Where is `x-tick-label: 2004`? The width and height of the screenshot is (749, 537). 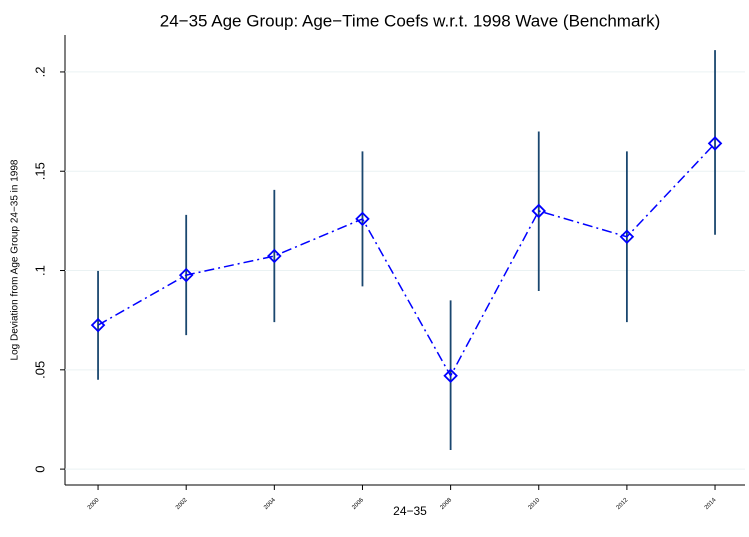 x-tick-label: 2004 is located at coordinates (270, 504).